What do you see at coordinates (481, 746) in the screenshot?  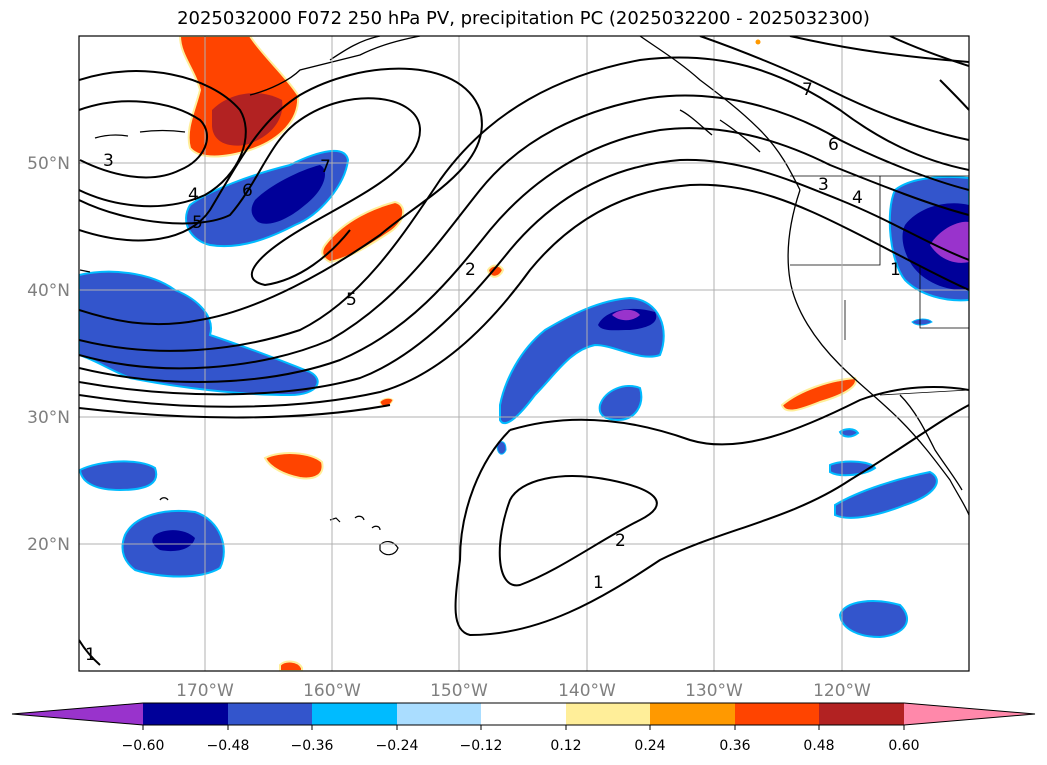 I see `colorbar-label: −0.12` at bounding box center [481, 746].